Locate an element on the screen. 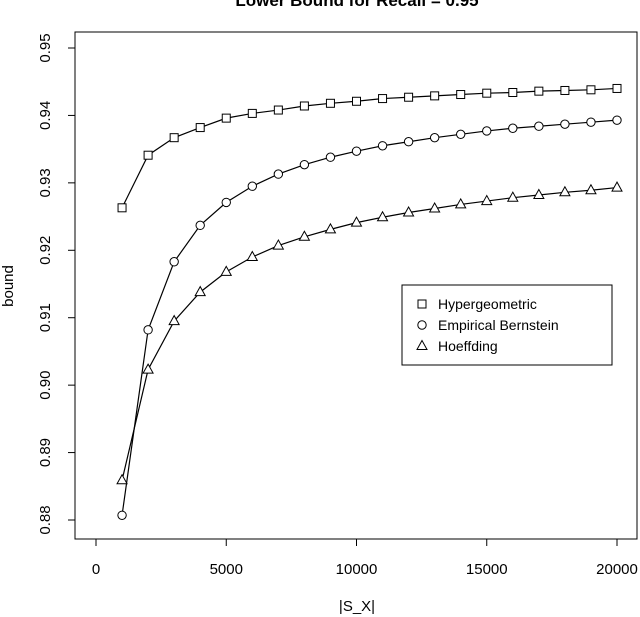 The image size is (640, 617). x-tick-label: 20000 is located at coordinates (617, 569).